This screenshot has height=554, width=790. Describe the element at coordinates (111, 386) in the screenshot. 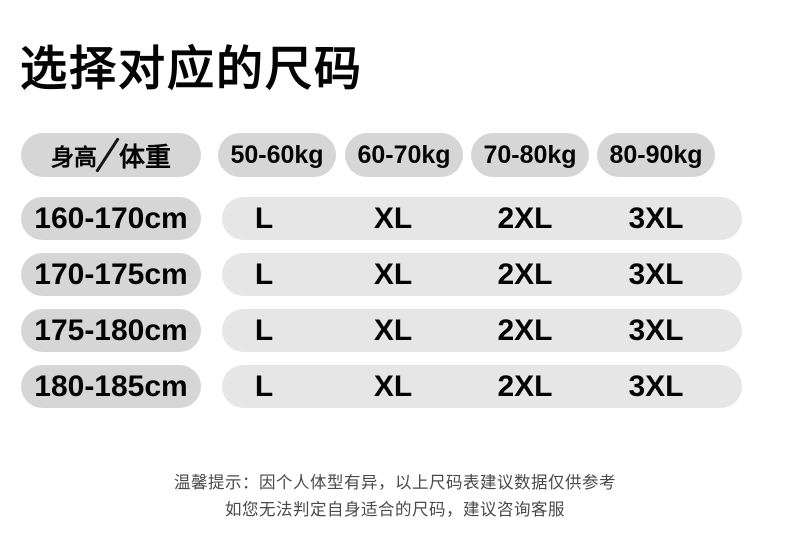

I see `height-row-label: 180-185cm` at that location.